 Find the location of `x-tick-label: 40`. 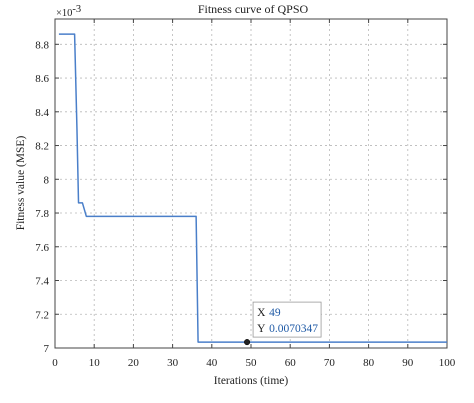

x-tick-label: 40 is located at coordinates (212, 363).